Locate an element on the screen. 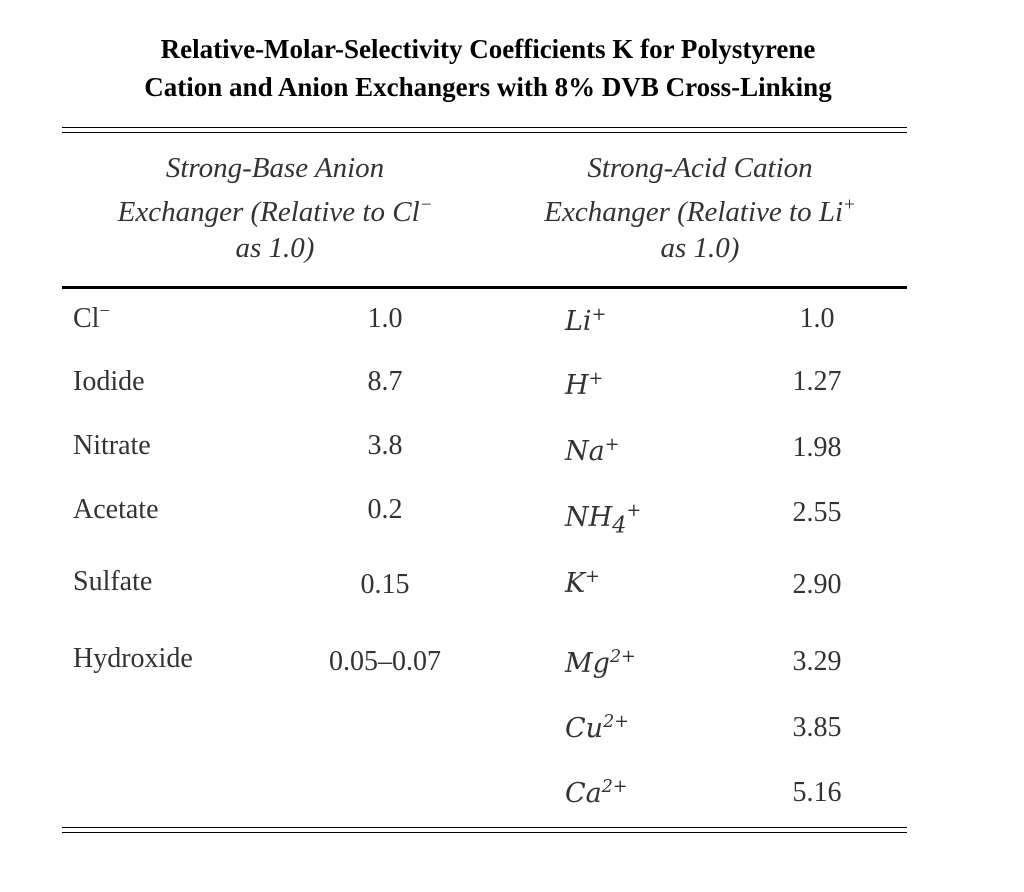  cation-value: 1.0 is located at coordinates (817, 318).